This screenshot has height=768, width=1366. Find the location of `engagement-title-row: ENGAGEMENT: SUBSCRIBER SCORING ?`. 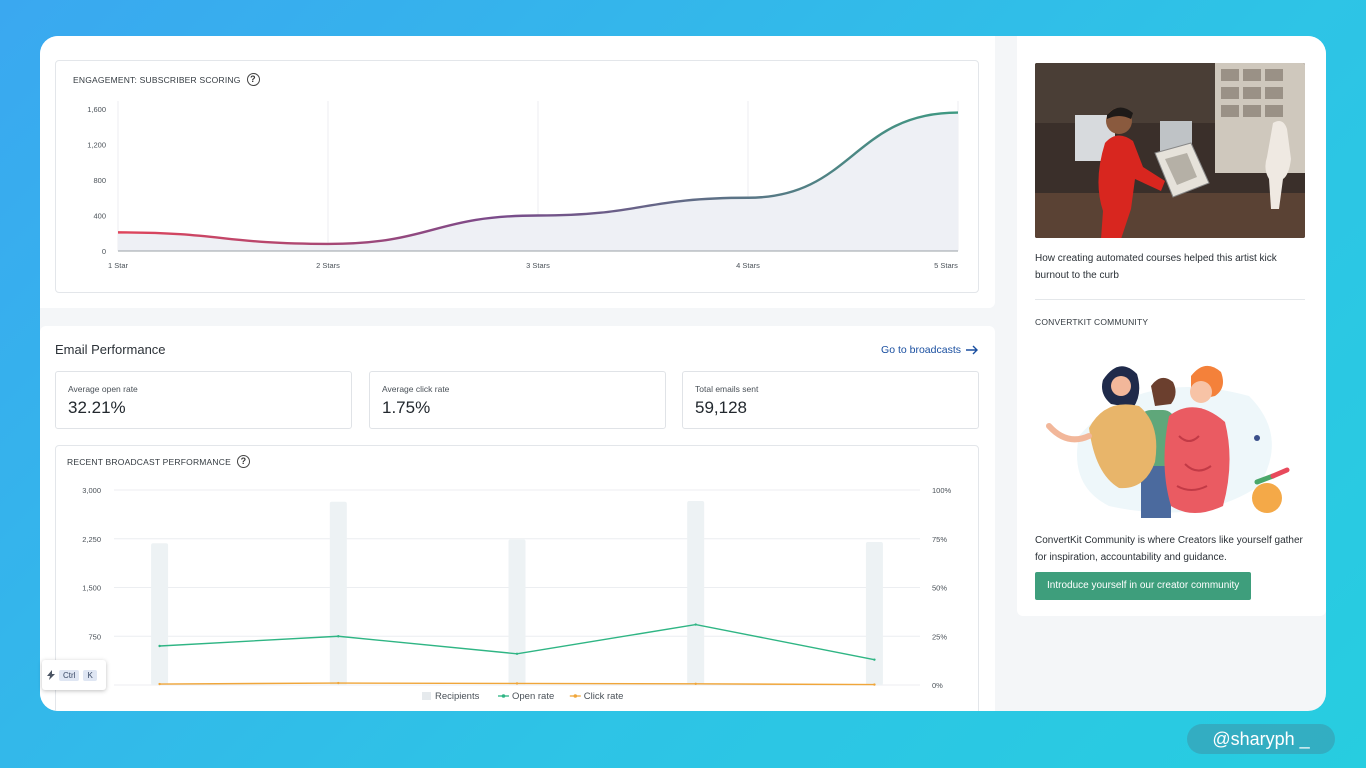

engagement-title-row: ENGAGEMENT: SUBSCRIBER SCORING ? is located at coordinates (166, 79).